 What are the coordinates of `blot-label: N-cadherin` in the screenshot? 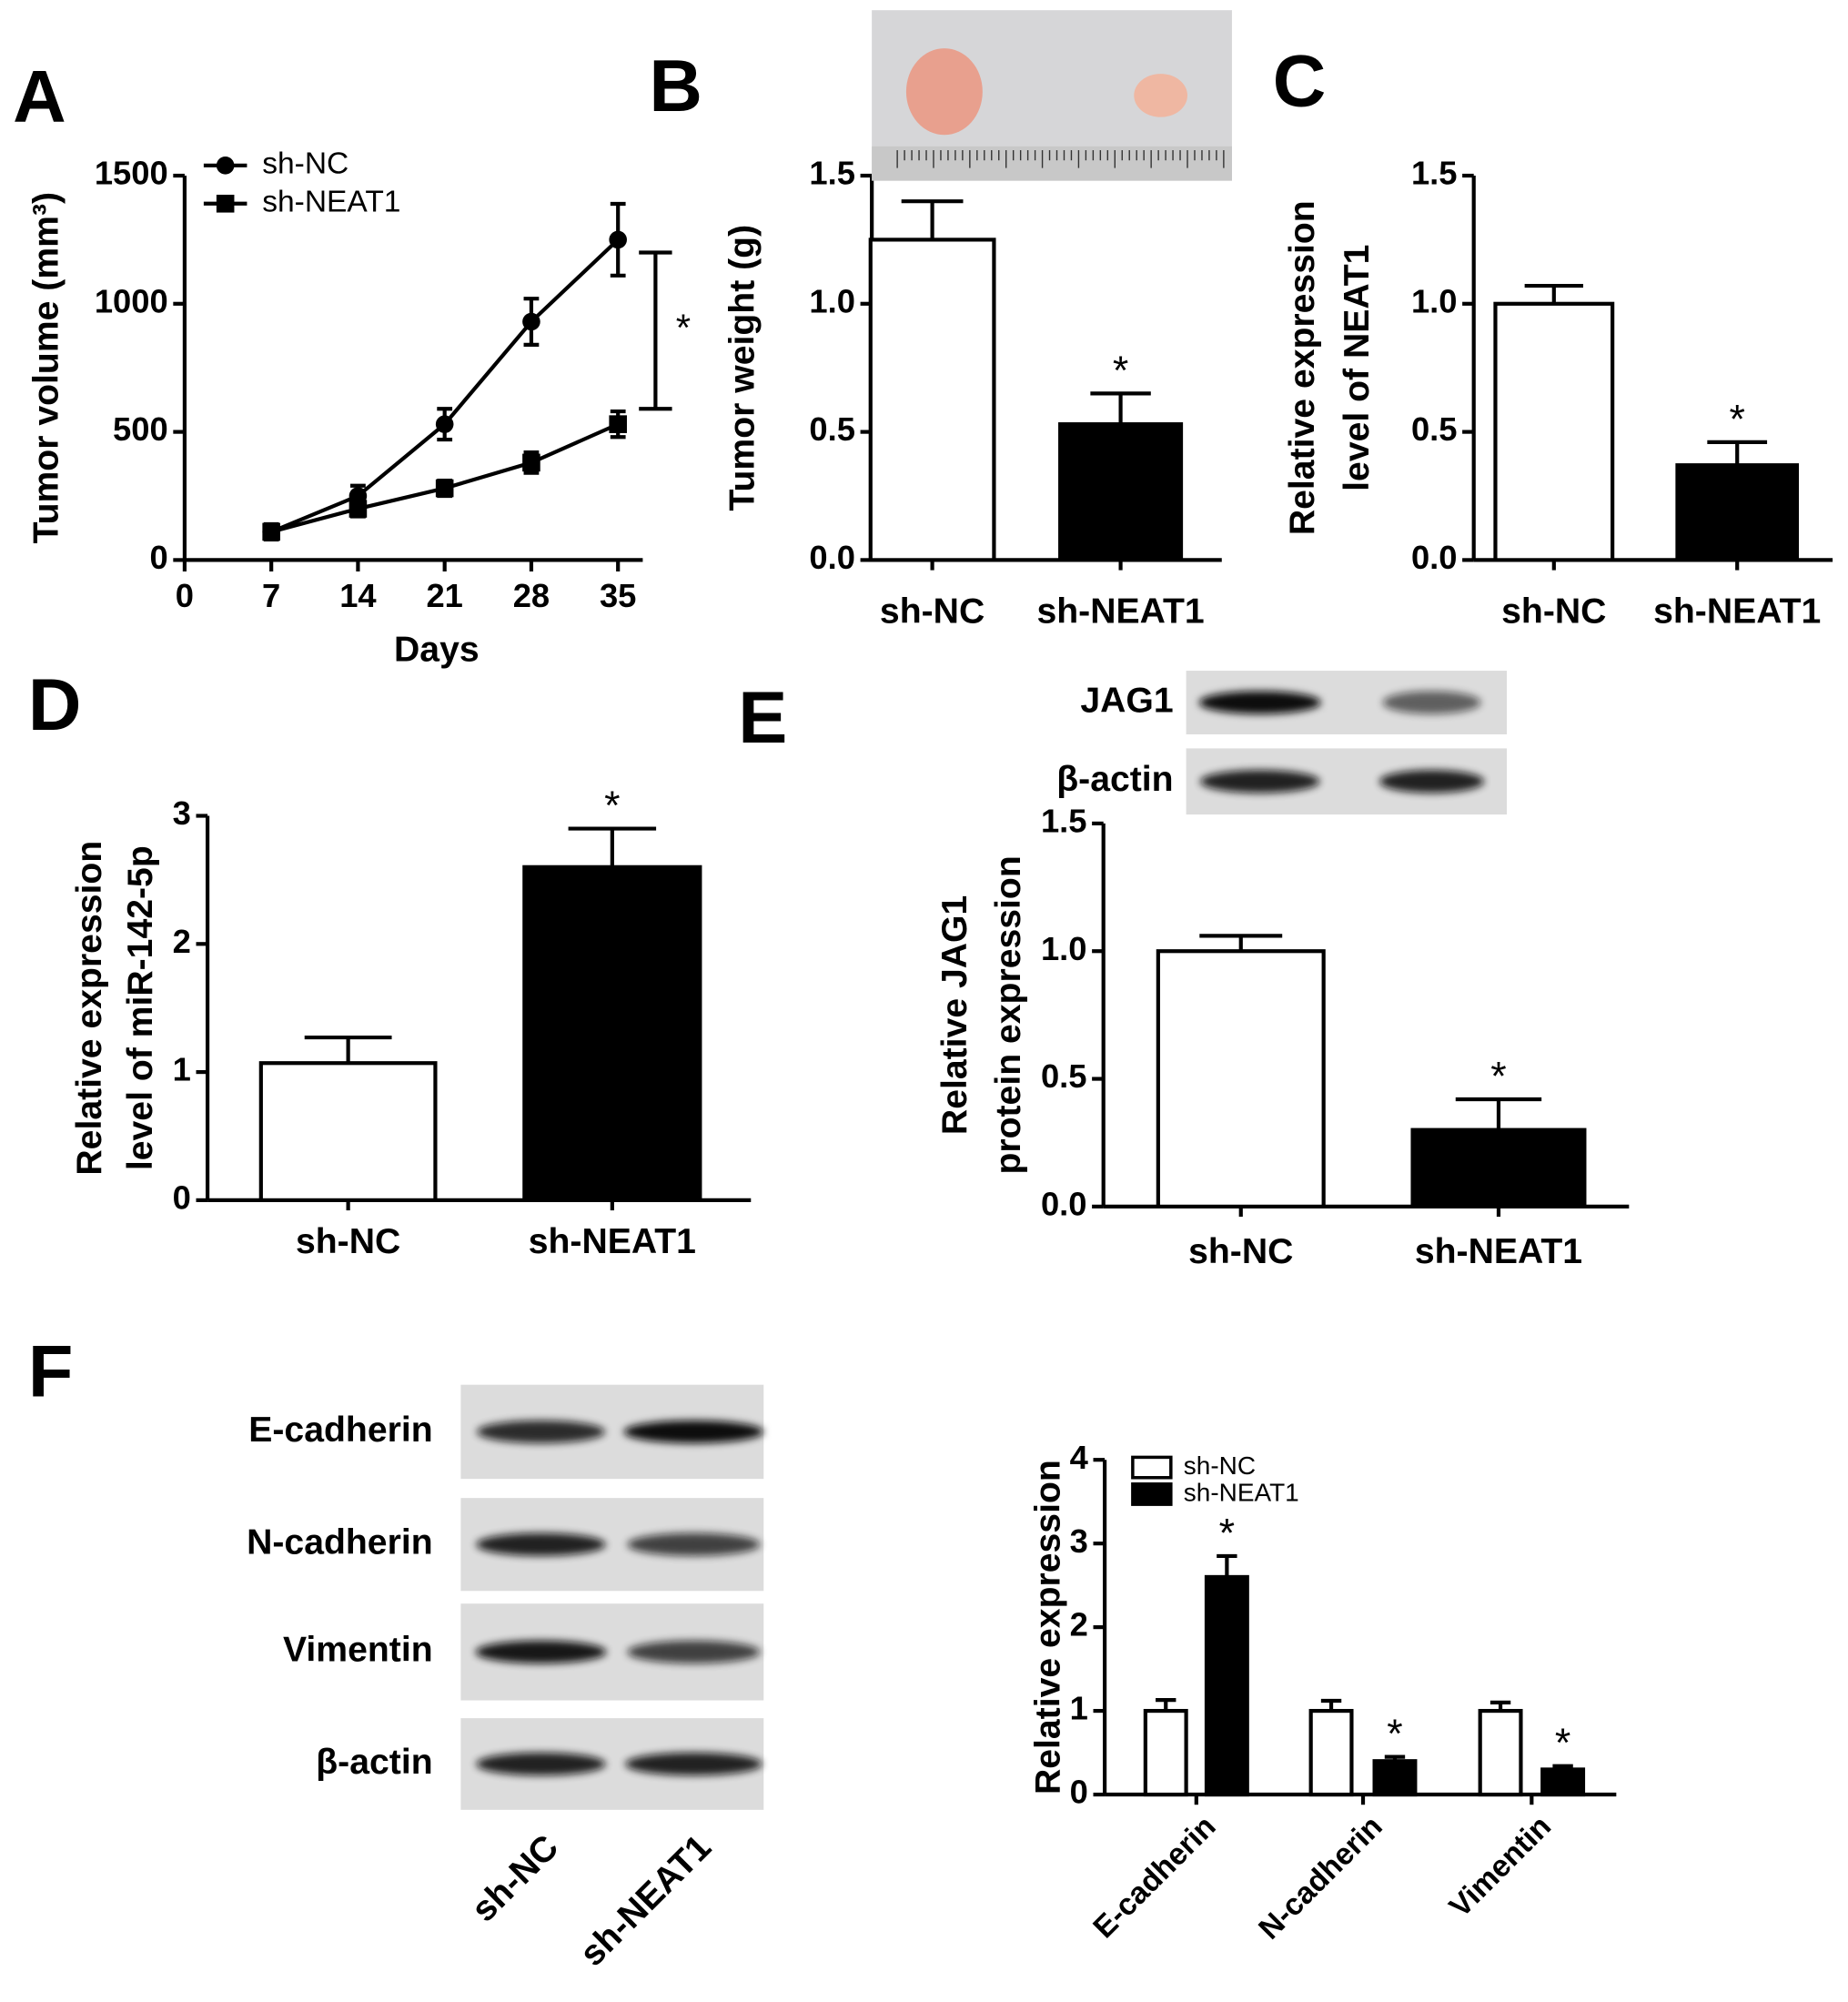 It's located at (340, 1543).